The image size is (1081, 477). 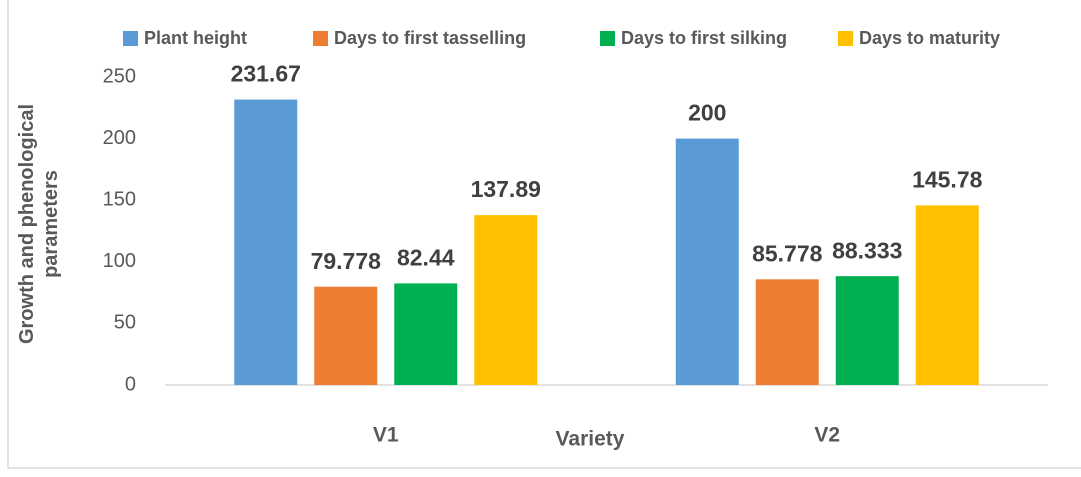 I want to click on value-label: 231.67, so click(x=266, y=74).